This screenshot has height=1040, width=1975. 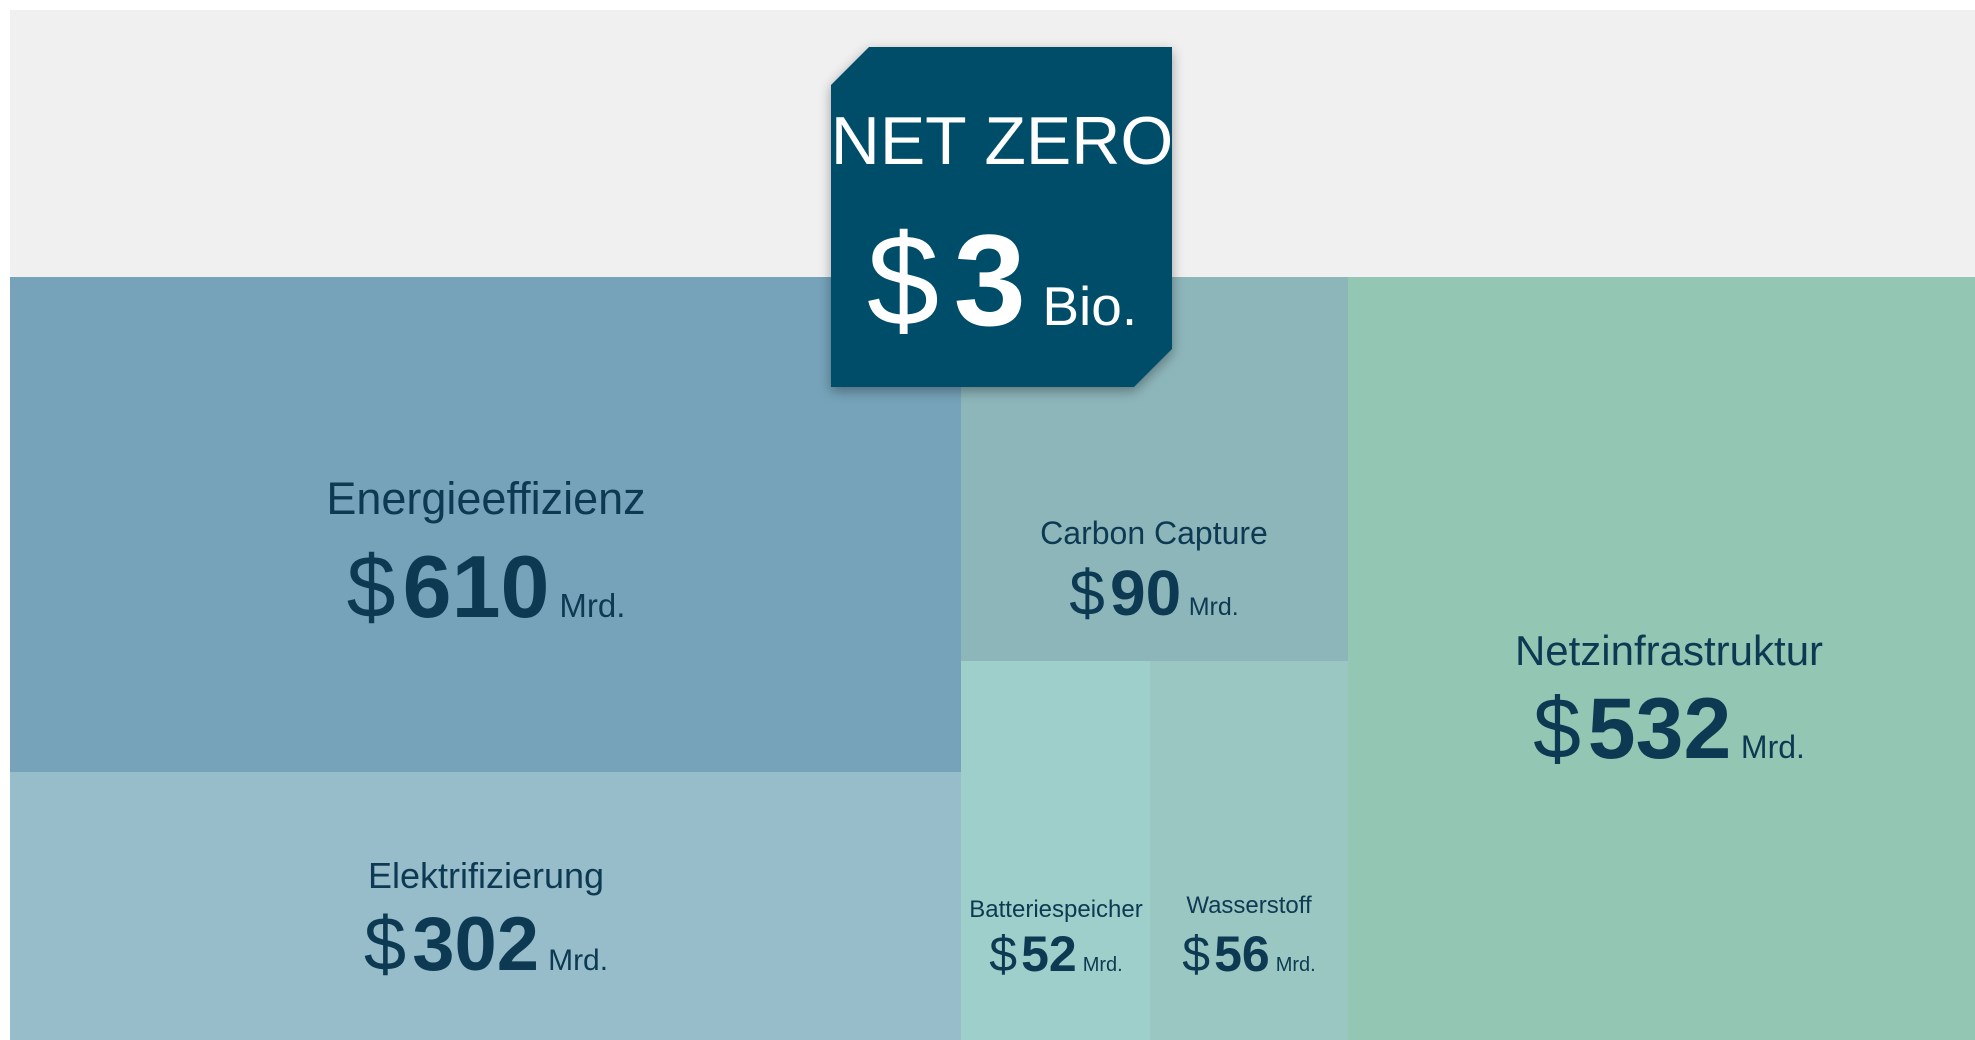 I want to click on cell-label: Carbon Capture, so click(x=1154, y=533).